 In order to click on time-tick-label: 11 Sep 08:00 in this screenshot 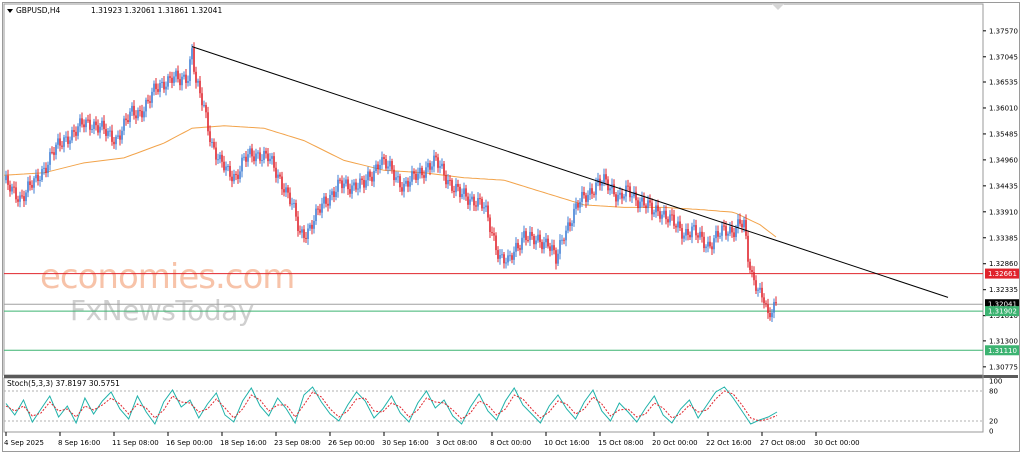, I will do `click(135, 443)`.